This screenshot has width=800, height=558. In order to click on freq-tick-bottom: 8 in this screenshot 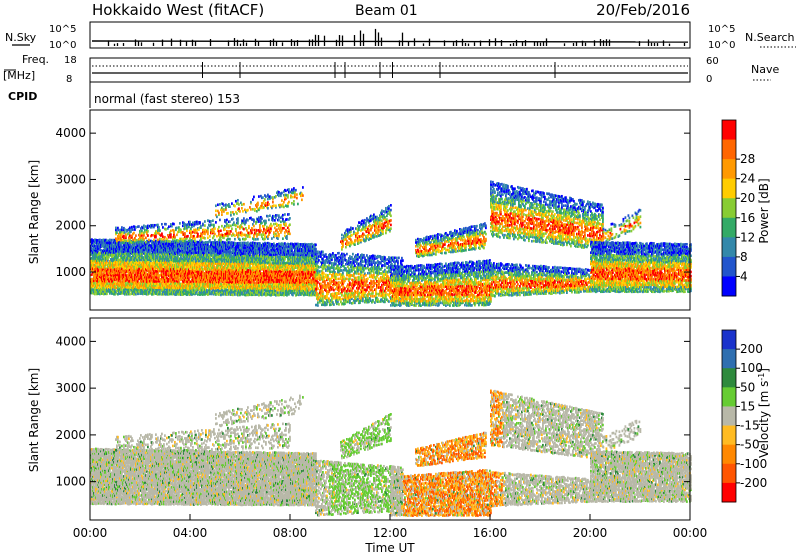, I will do `click(69, 79)`.